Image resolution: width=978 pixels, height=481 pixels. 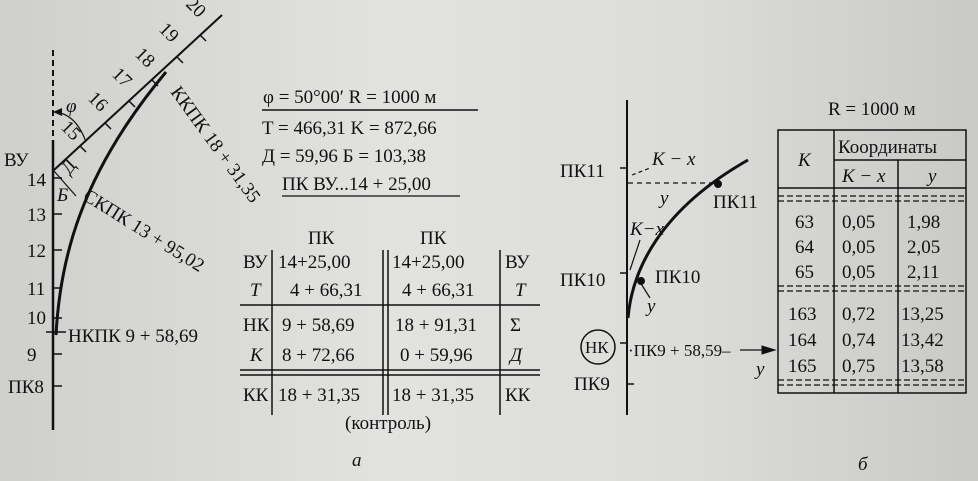 What do you see at coordinates (804, 222) in the screenshot?
I see `table-cell: 63` at bounding box center [804, 222].